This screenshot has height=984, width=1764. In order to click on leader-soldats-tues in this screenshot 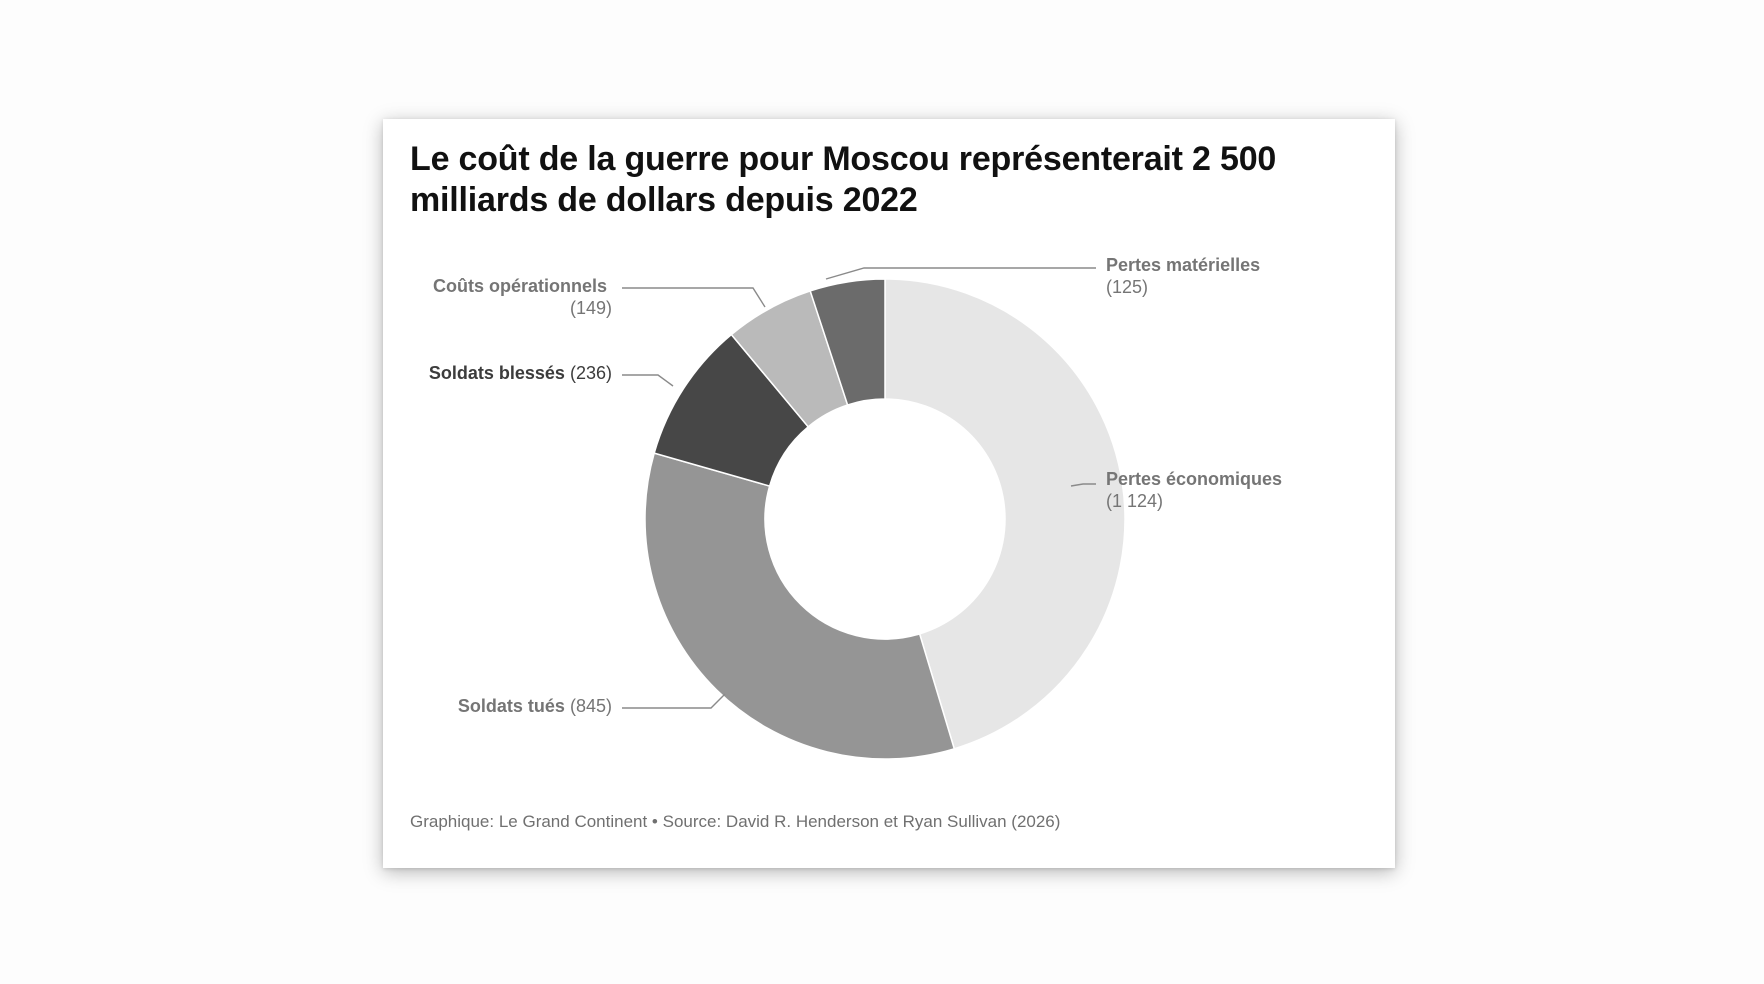, I will do `click(674, 701)`.